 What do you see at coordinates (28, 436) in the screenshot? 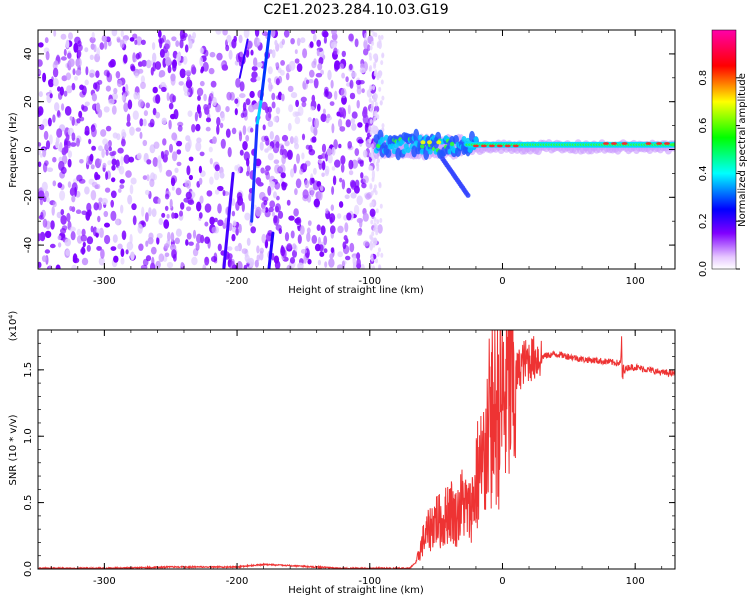
I see `snr-ytick-label: 1.0` at bounding box center [28, 436].